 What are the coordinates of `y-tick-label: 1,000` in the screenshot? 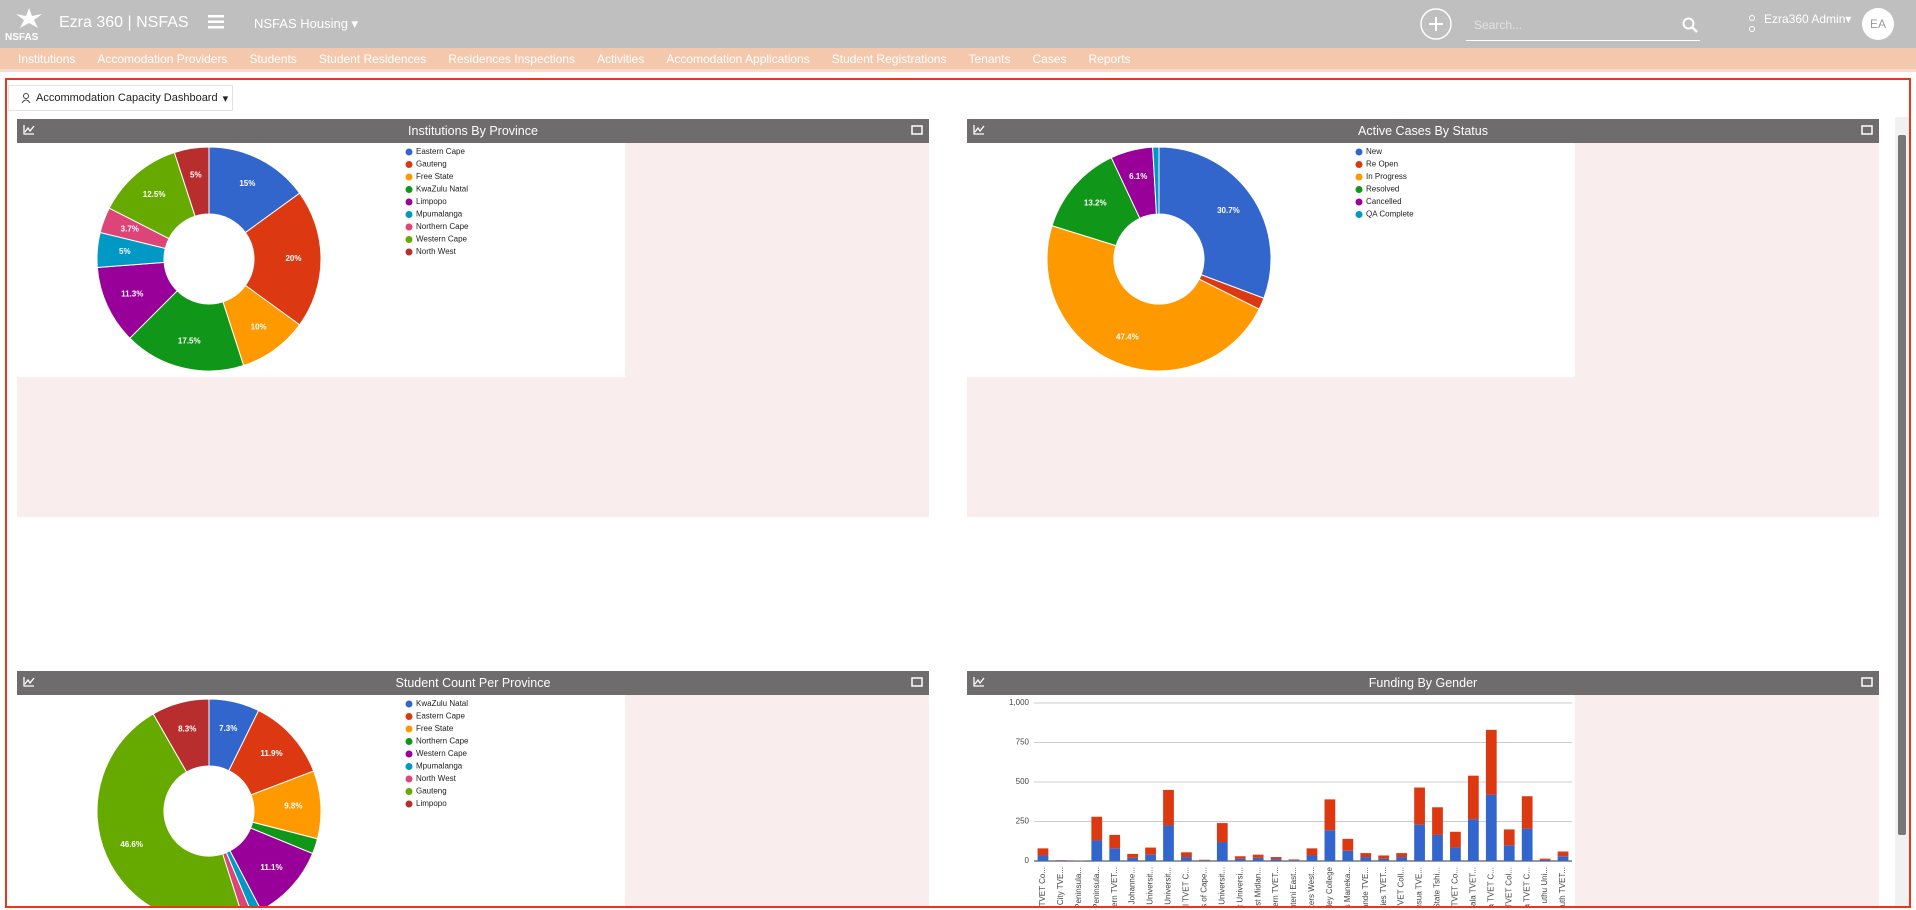 It's located at (1019, 702).